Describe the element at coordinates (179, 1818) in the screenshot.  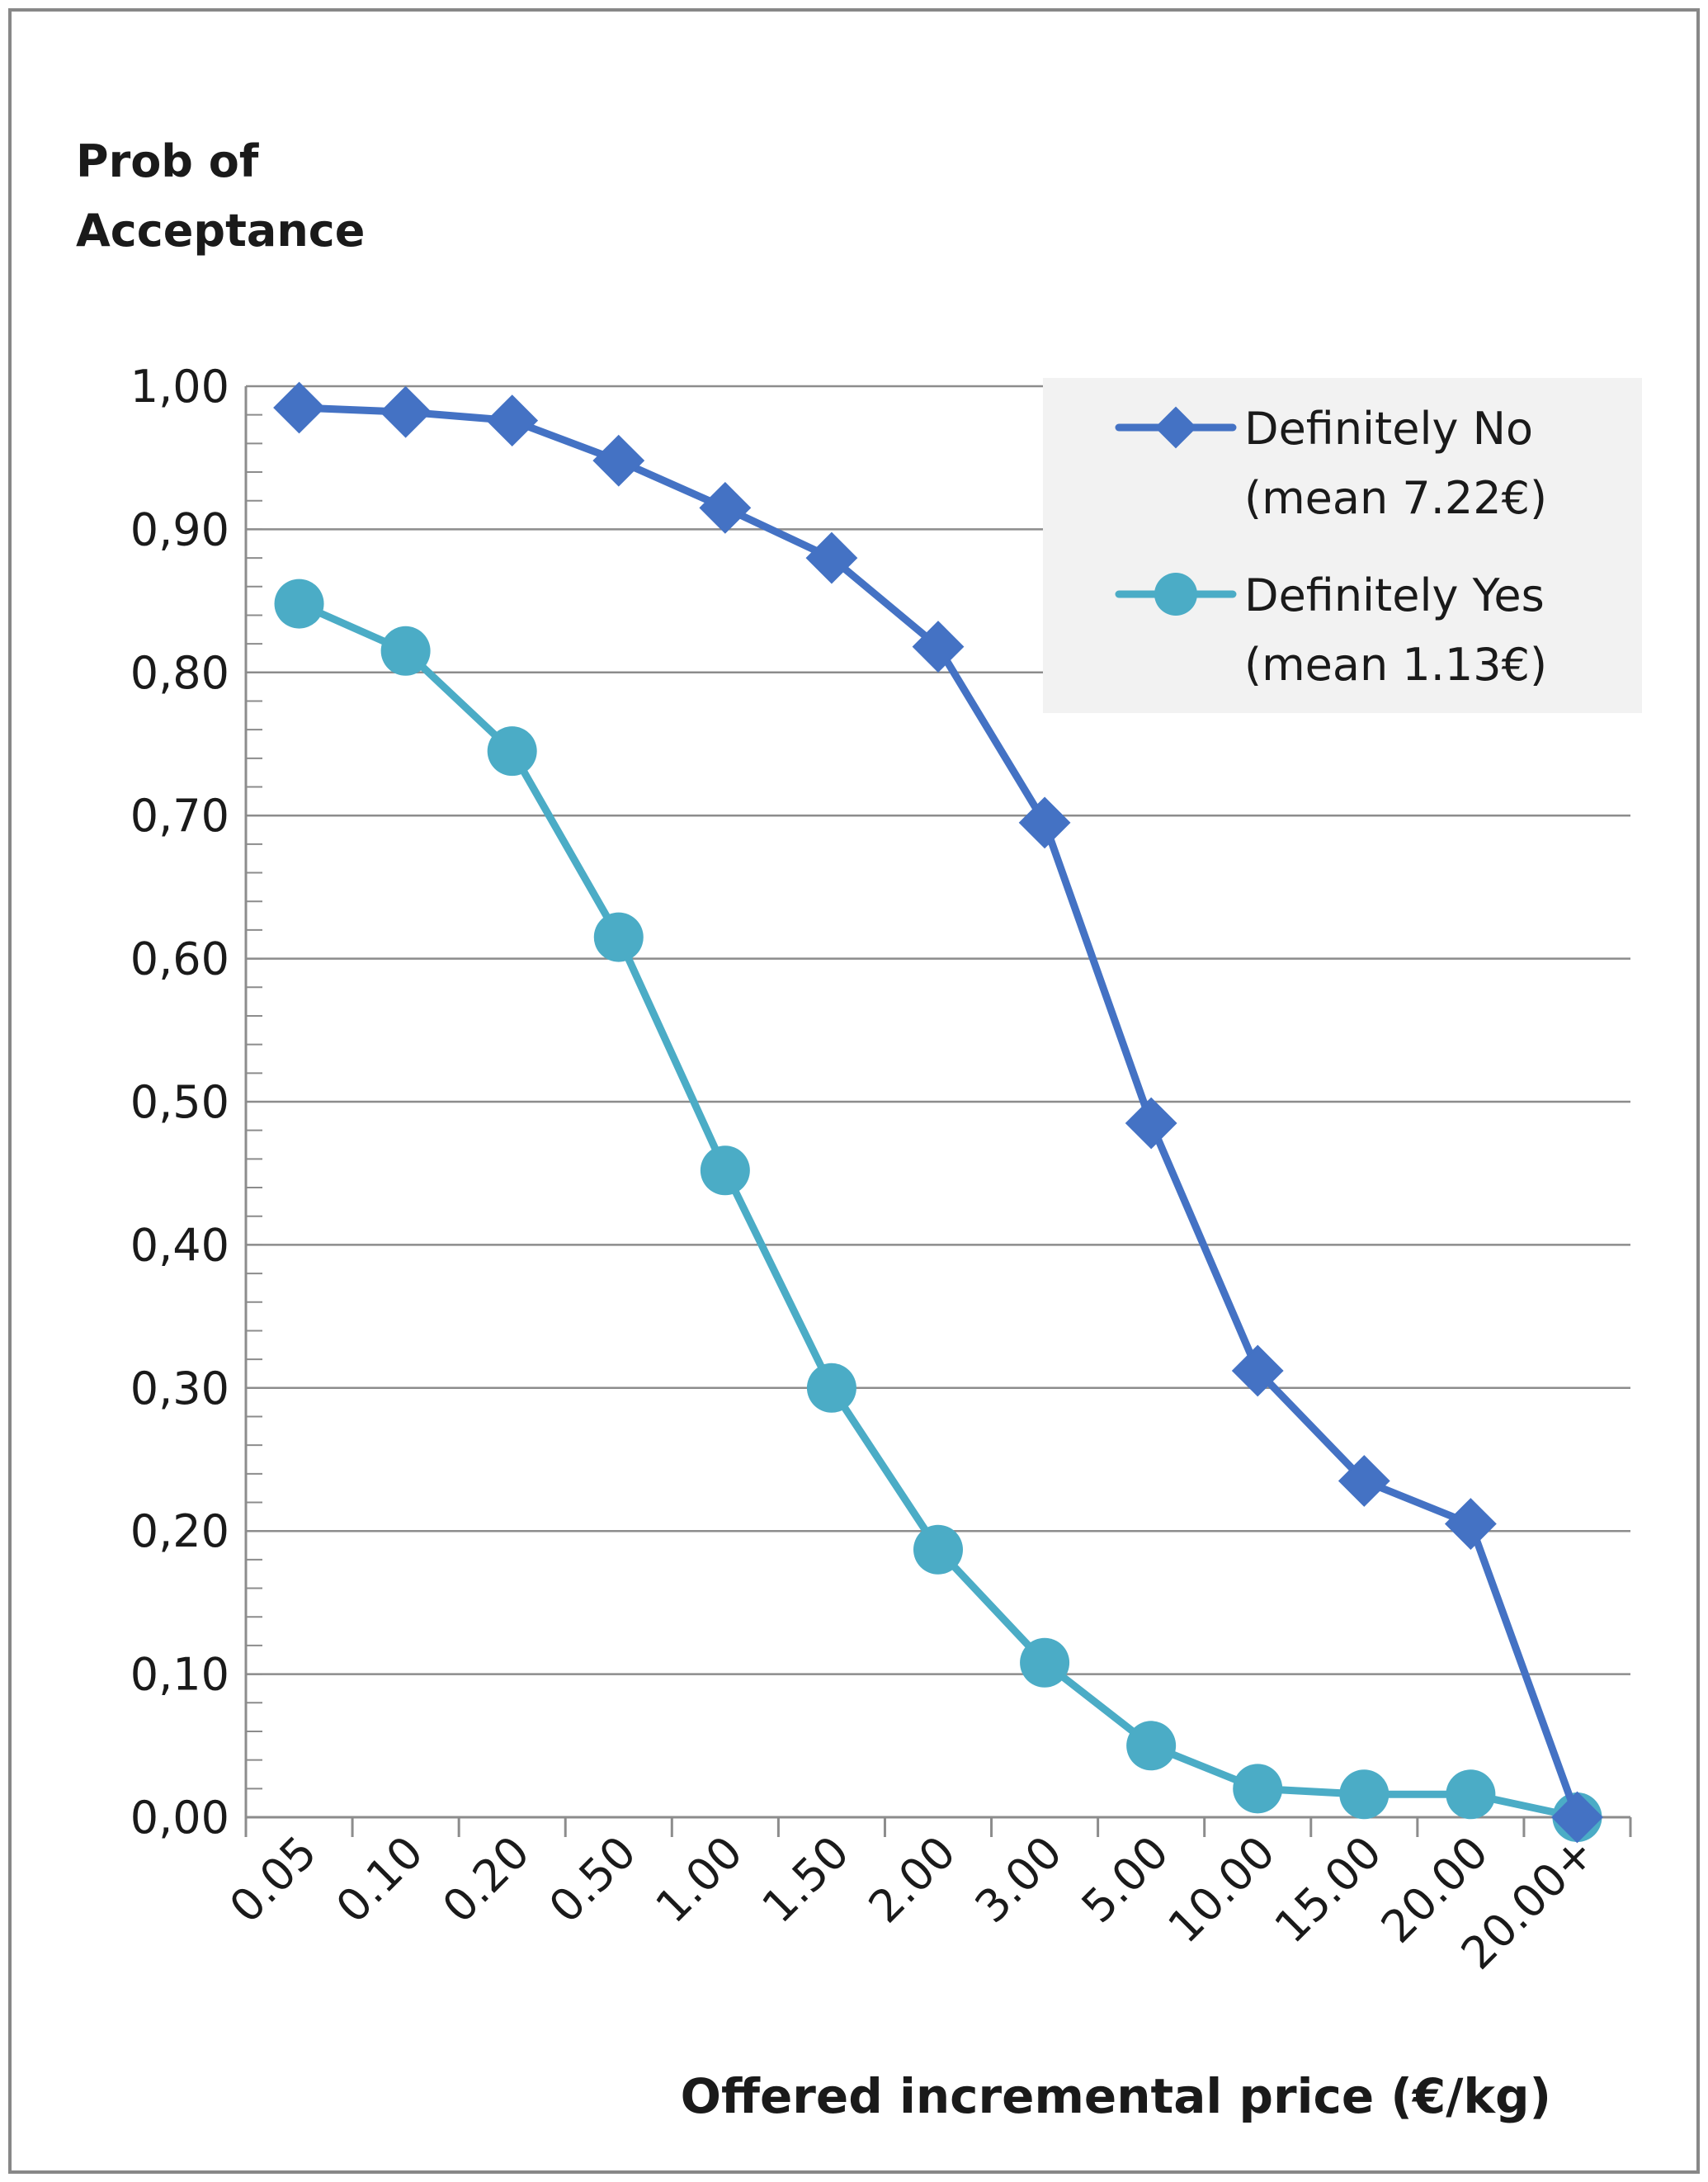
I see `y-tick-label: 0,00` at that location.